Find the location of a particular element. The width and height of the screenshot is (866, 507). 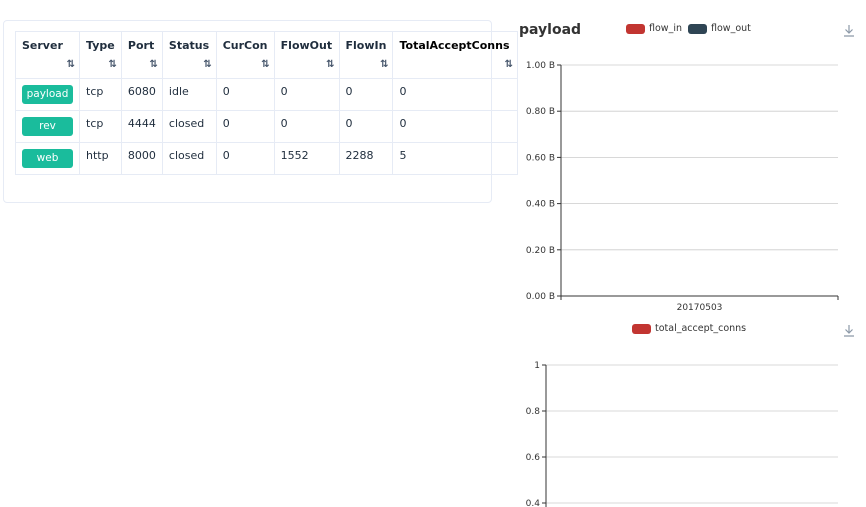

legend-item-flow-in: flow_in is located at coordinates (654, 28).